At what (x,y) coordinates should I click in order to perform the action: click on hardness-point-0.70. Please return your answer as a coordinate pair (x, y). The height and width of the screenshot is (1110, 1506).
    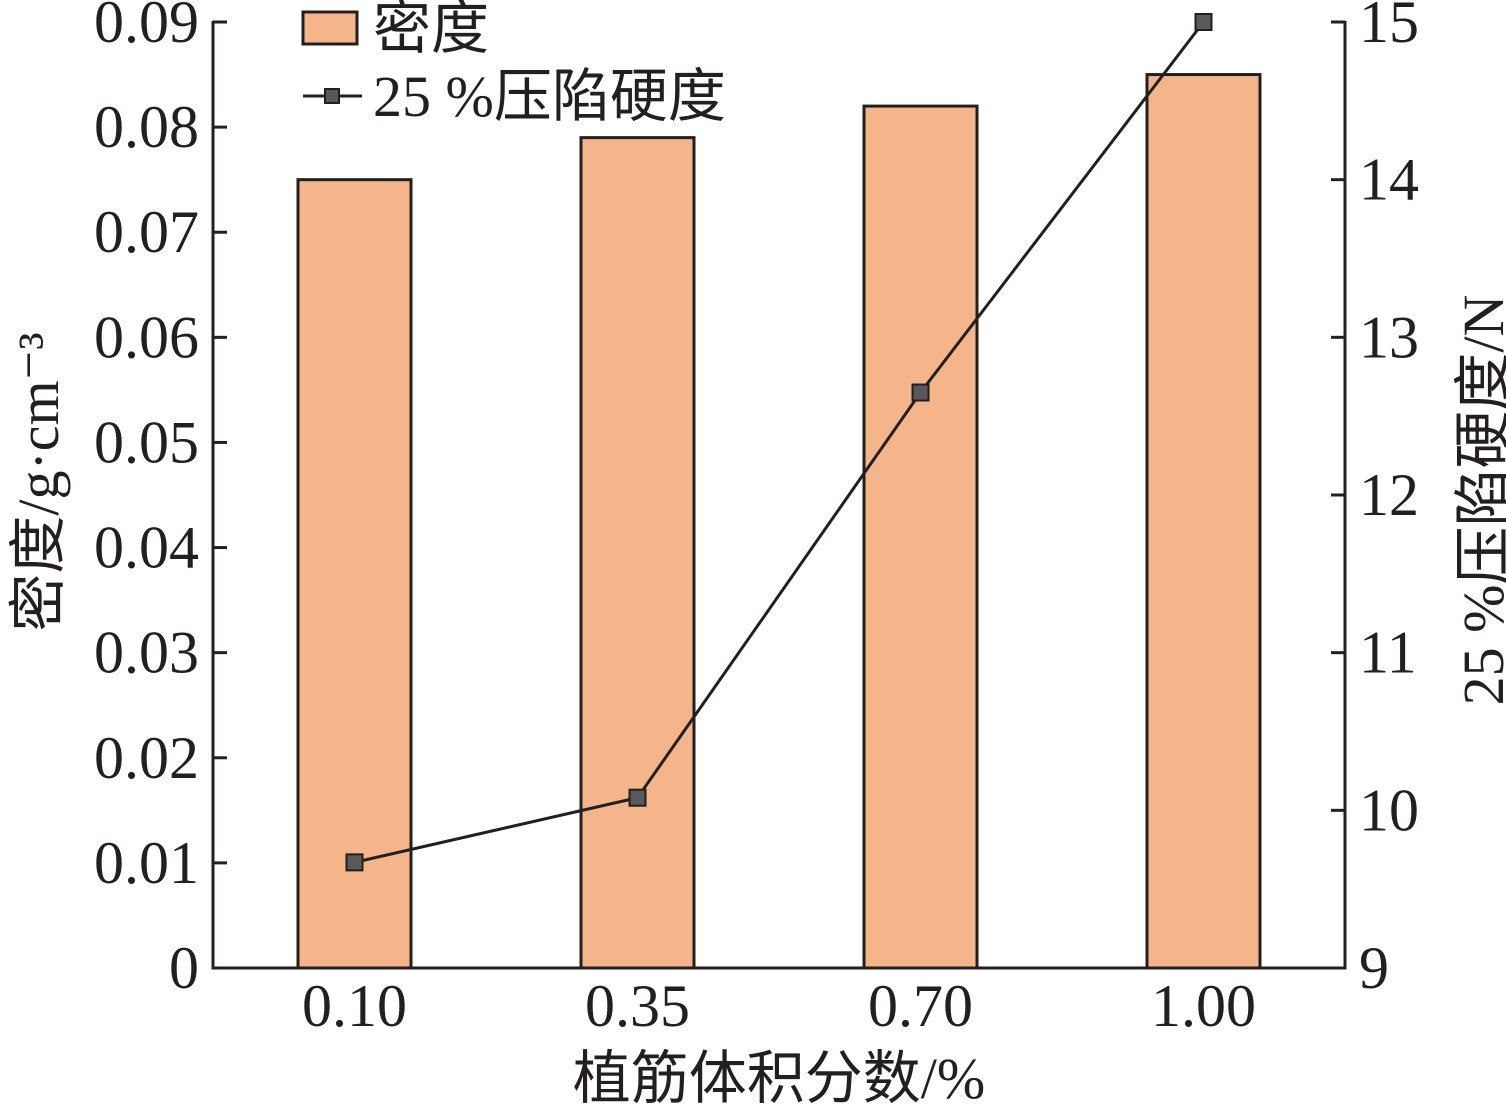
    Looking at the image, I should click on (920, 392).